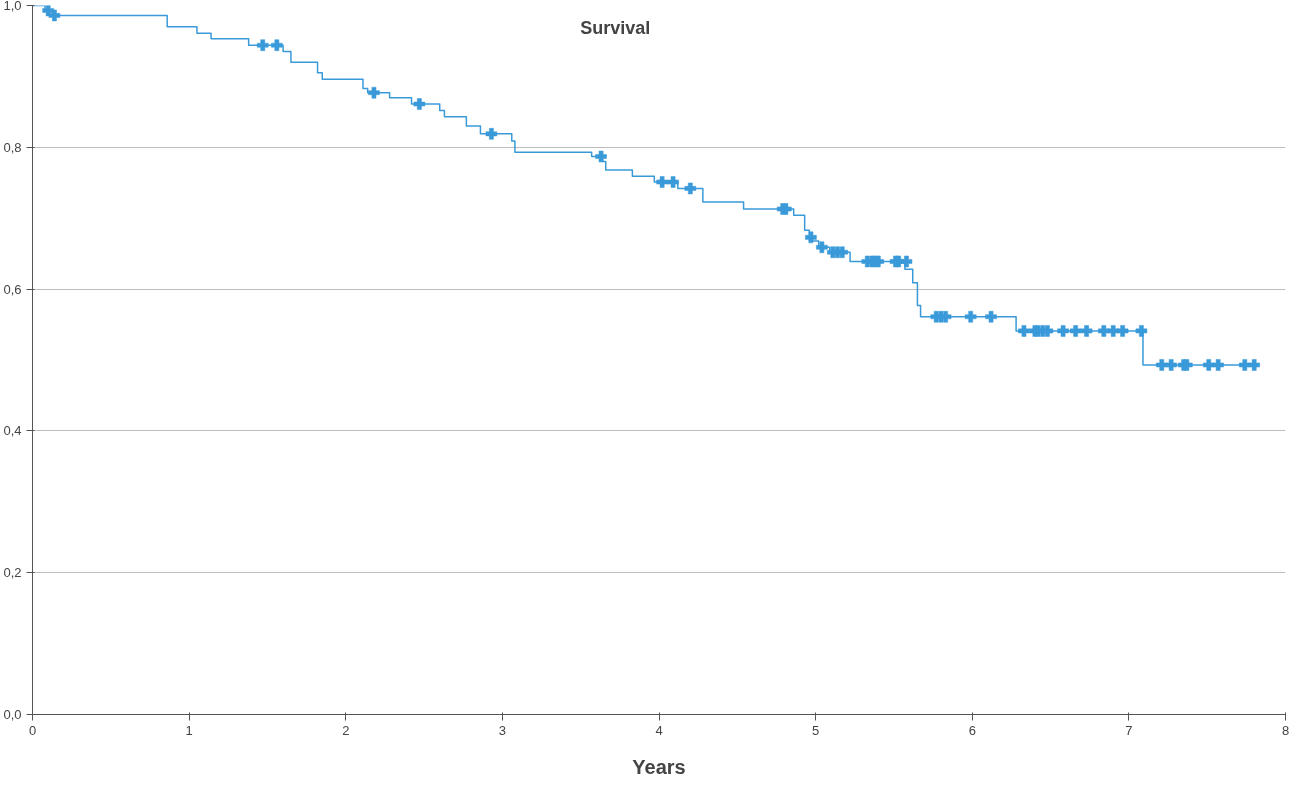 The image size is (1304, 789). I want to click on x-tick-label: 8, so click(1285, 730).